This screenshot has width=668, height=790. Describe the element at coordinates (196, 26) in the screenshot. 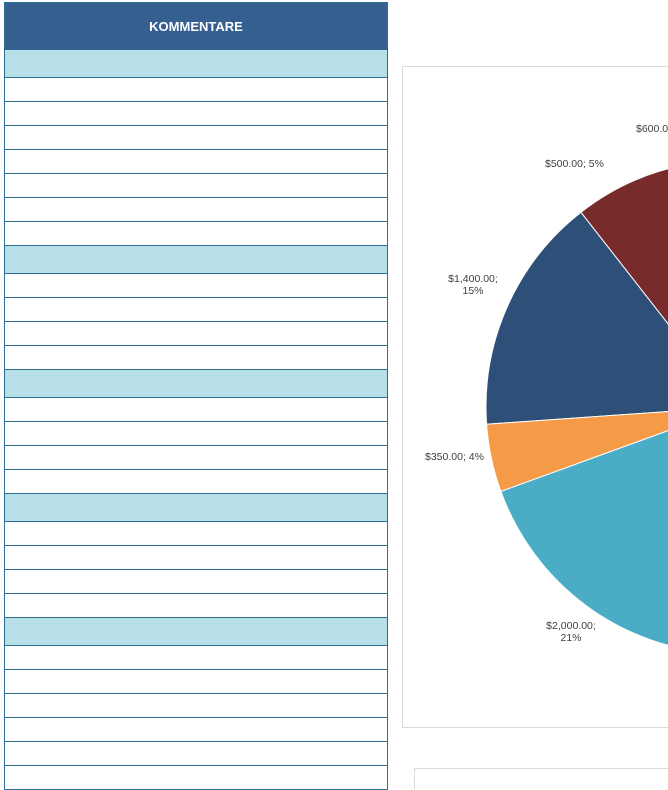

I see `table-header: KOMMENTARE` at that location.